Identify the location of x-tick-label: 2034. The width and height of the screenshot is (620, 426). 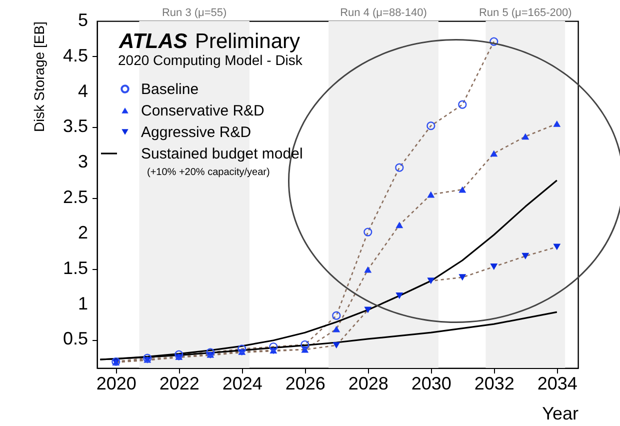
(557, 384).